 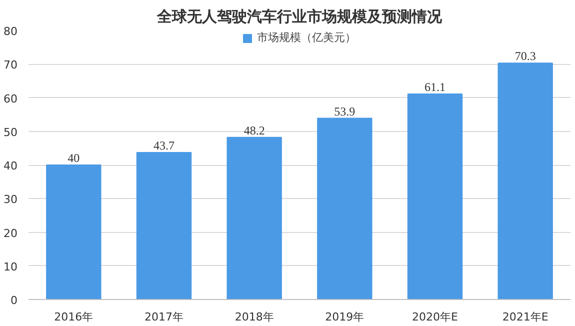 What do you see at coordinates (345, 111) in the screenshot?
I see `data-label: 53.9` at bounding box center [345, 111].